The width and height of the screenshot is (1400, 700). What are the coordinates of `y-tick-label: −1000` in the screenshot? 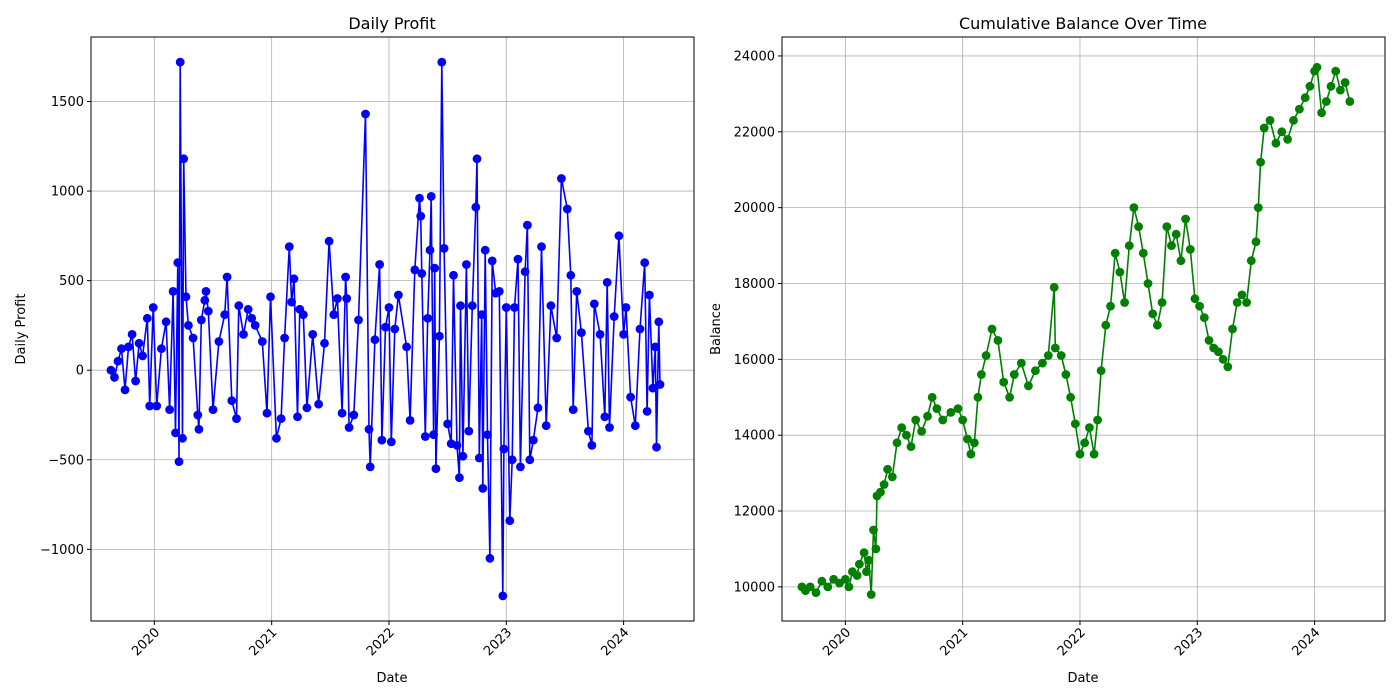 It's located at (62, 550).